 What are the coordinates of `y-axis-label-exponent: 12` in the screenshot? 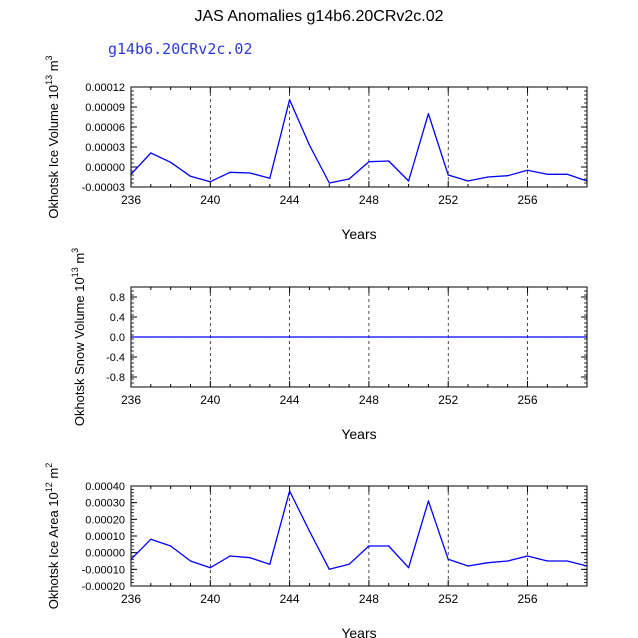 It's located at (49, 487).